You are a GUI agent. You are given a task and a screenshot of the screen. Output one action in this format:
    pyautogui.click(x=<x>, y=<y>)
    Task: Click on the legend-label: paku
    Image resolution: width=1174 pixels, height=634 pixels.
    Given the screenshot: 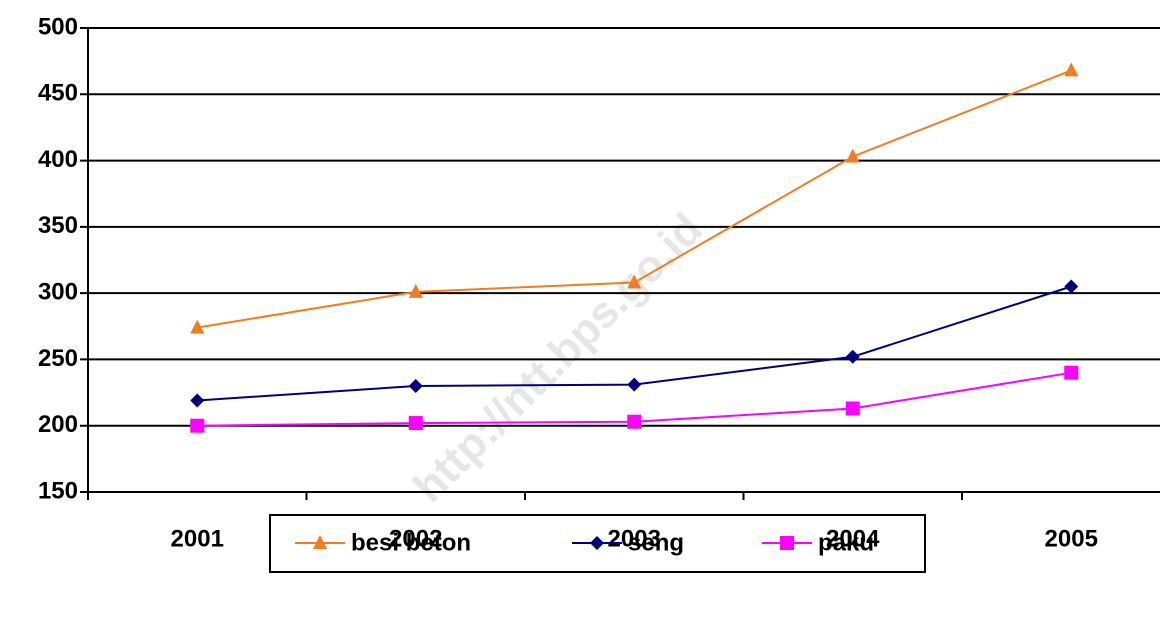 What is the action you would take?
    pyautogui.click(x=846, y=542)
    